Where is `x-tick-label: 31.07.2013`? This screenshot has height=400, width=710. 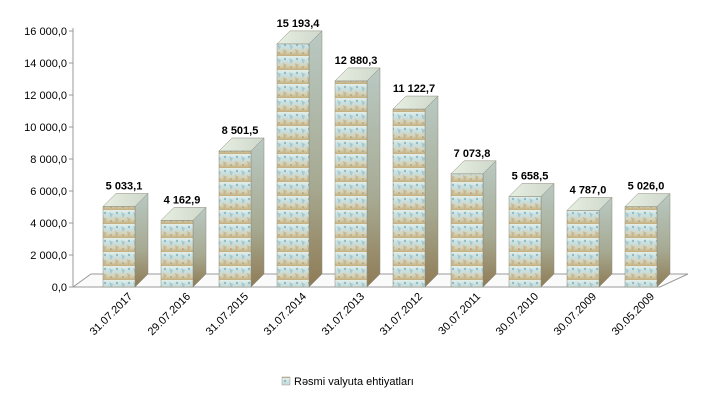 x-tick-label: 31.07.2013 is located at coordinates (343, 314).